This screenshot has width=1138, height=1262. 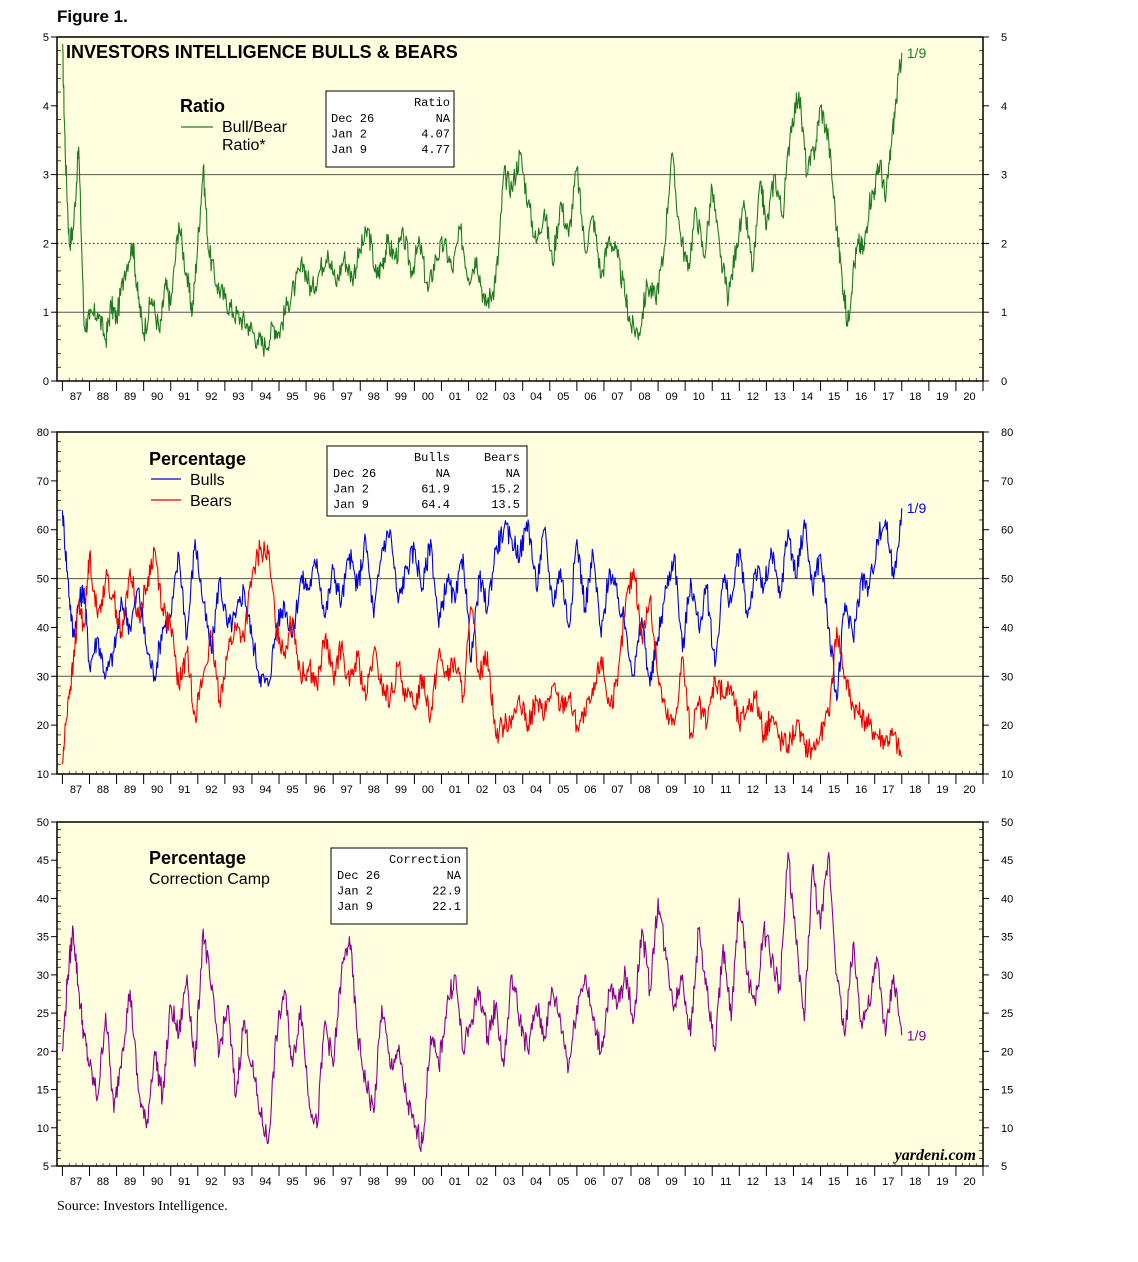 What do you see at coordinates (1007, 482) in the screenshot?
I see `y-tick-label-right: 70` at bounding box center [1007, 482].